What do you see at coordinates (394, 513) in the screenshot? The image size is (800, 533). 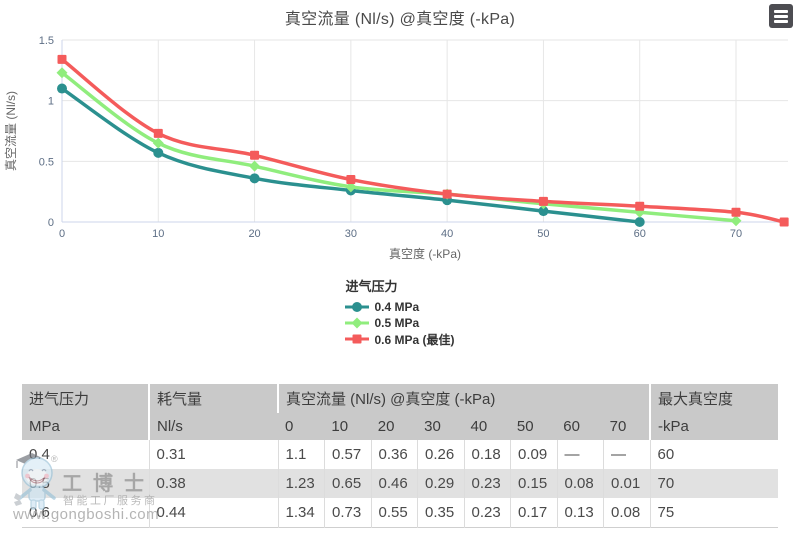 I see `table-cell: 0.55` at bounding box center [394, 513].